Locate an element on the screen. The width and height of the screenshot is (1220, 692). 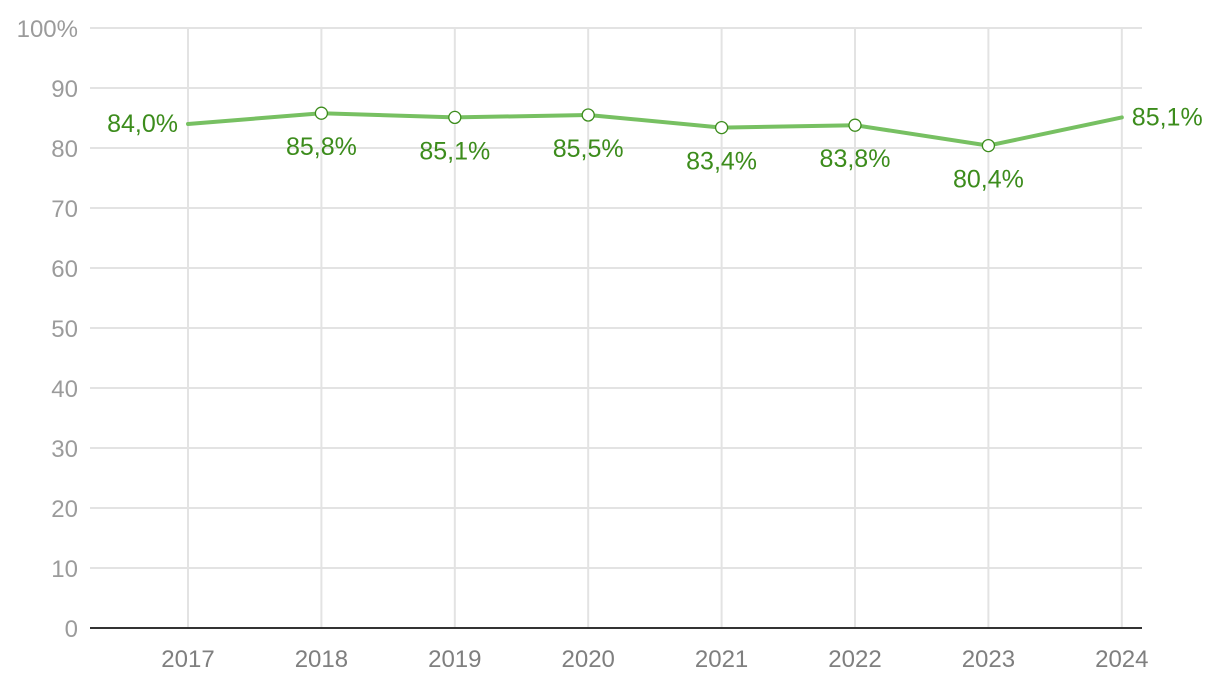
x-tick-label: 2018 is located at coordinates (321, 659).